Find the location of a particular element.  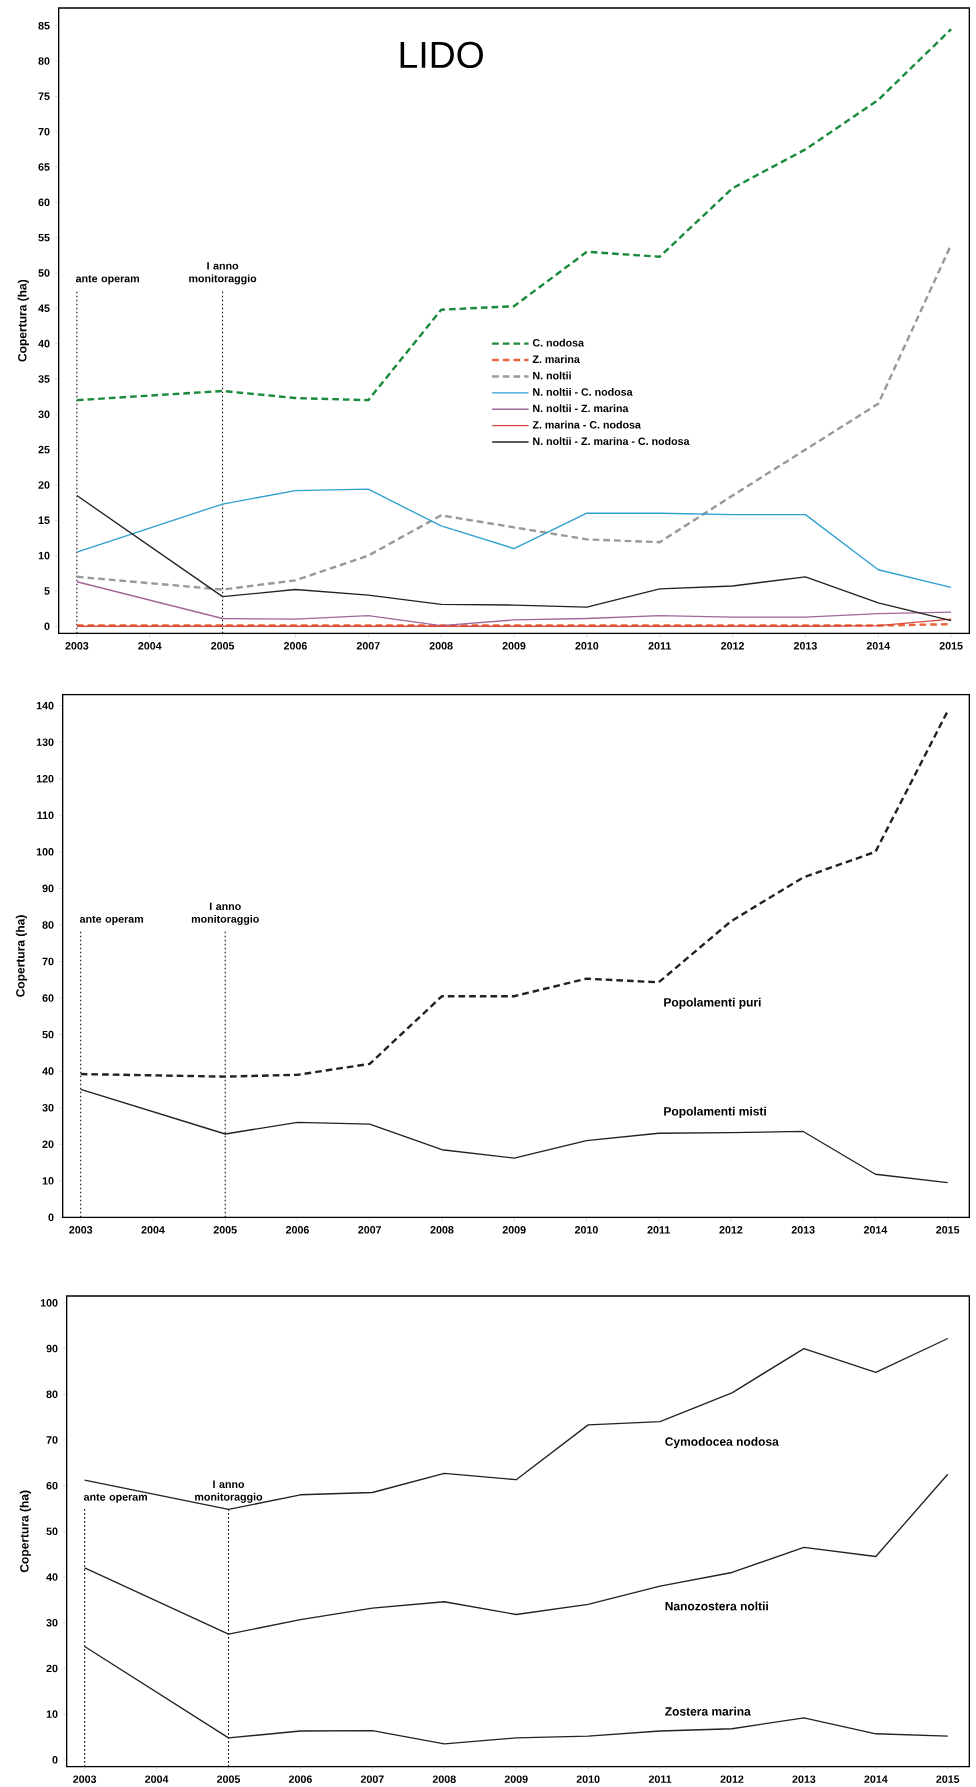

y-tick-label: 130 is located at coordinates (45, 742).